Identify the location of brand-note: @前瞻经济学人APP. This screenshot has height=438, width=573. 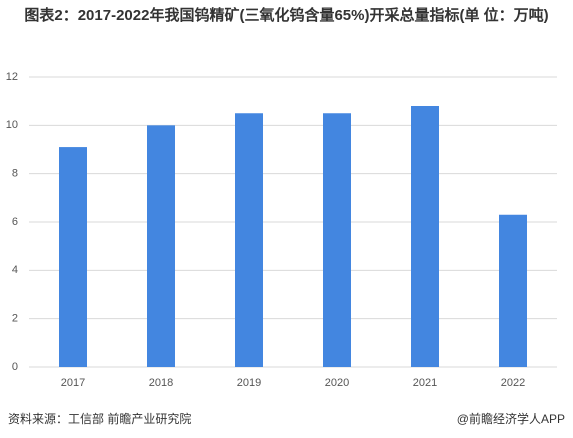
(510, 419).